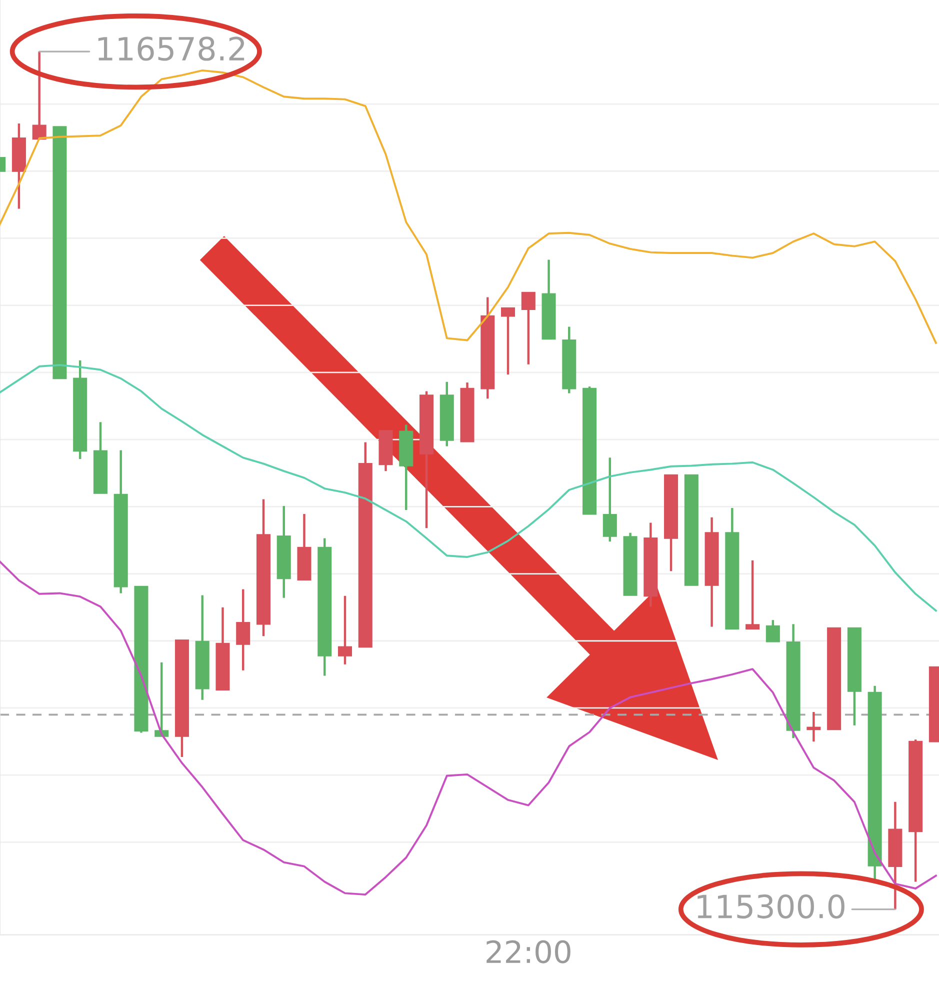 The width and height of the screenshot is (939, 984). Describe the element at coordinates (528, 952) in the screenshot. I see `x-tick-label: 22:00` at that location.